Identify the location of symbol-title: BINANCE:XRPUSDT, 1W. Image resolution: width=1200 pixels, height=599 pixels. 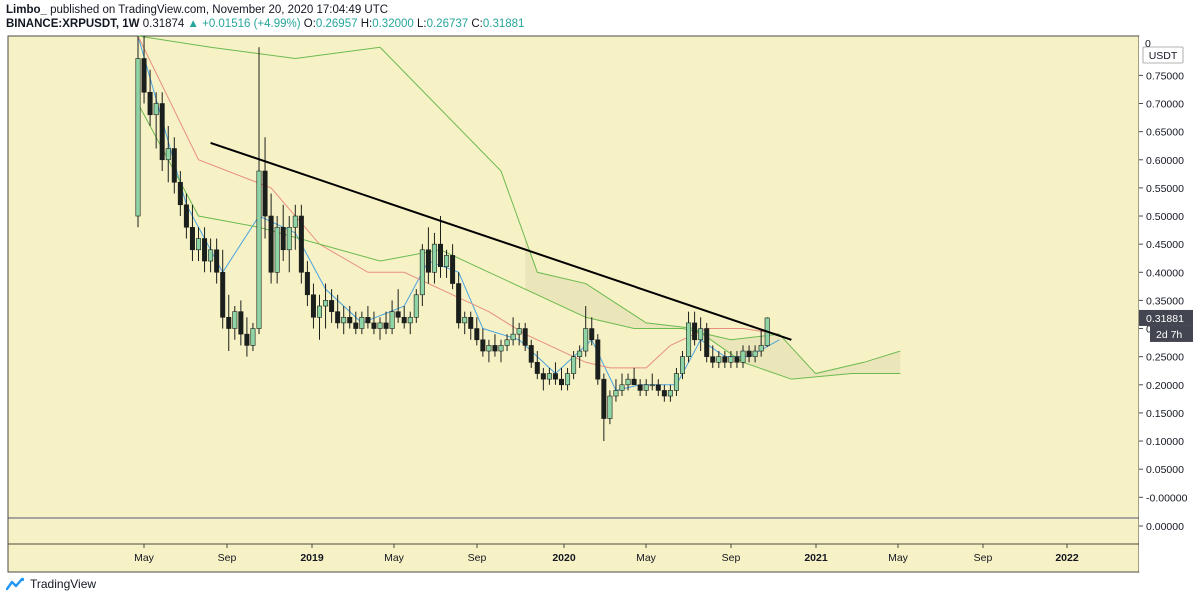
(73, 24).